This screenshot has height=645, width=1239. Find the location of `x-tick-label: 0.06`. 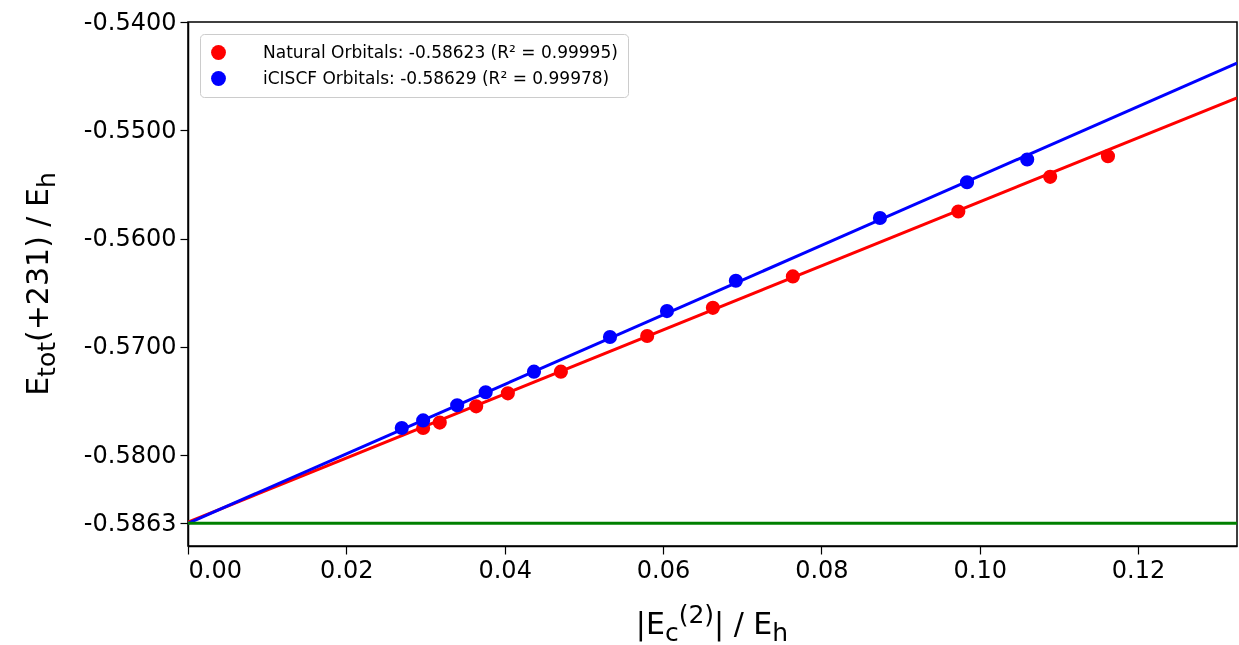

x-tick-label: 0.06 is located at coordinates (663, 569).